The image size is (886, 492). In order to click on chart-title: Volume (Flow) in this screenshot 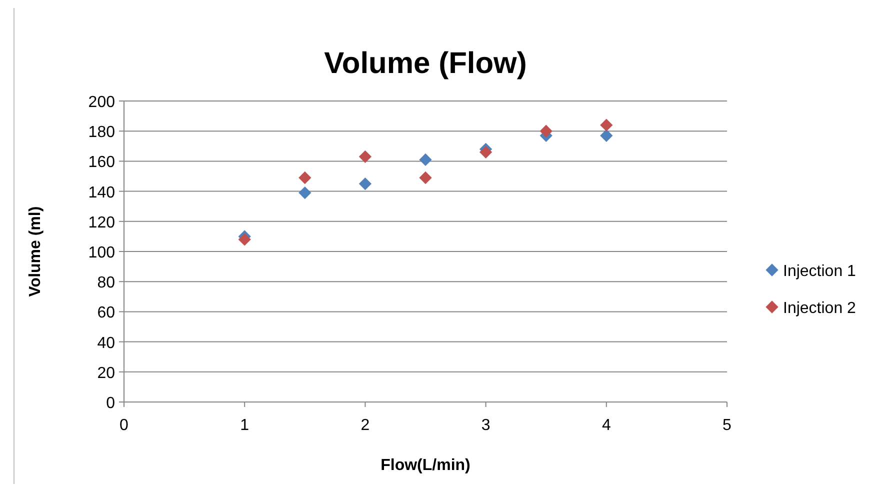, I will do `click(425, 63)`.